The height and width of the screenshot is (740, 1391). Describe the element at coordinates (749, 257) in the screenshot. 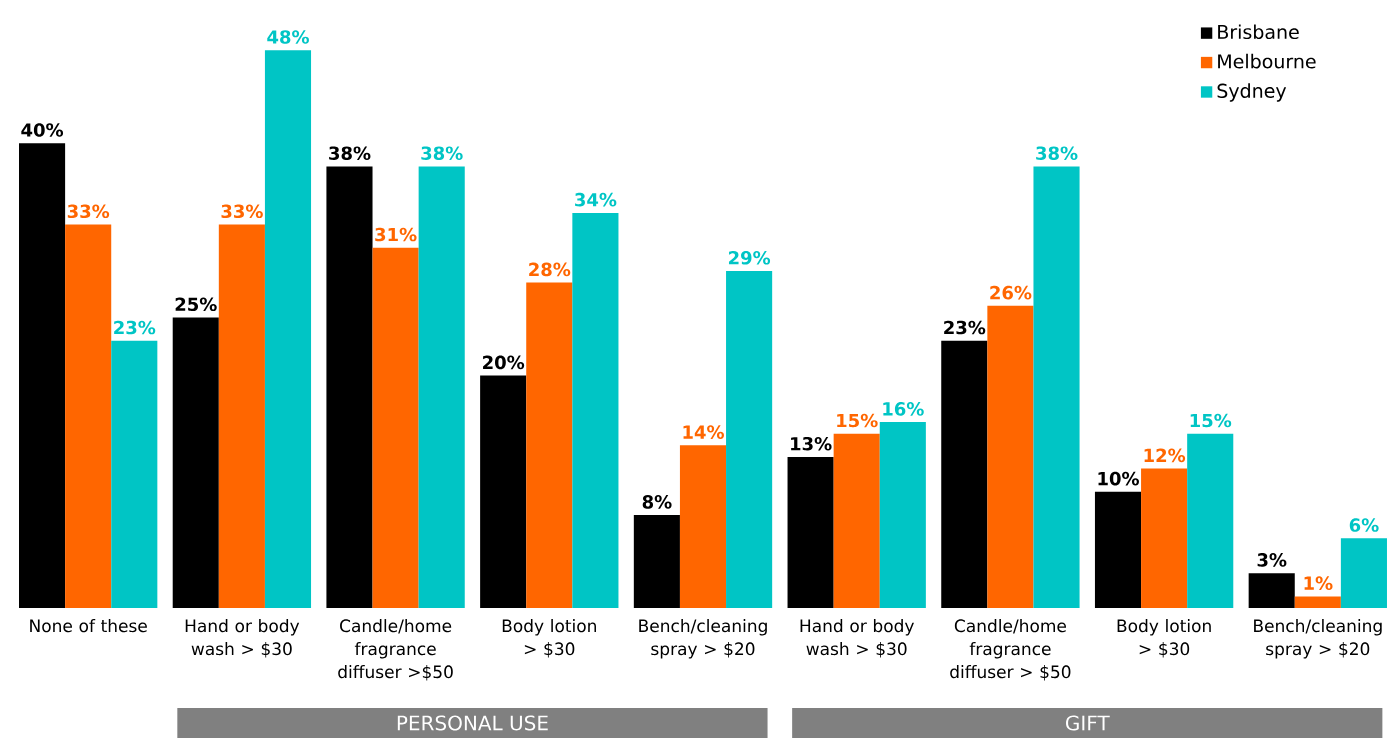

I see `data-label: 29%` at that location.